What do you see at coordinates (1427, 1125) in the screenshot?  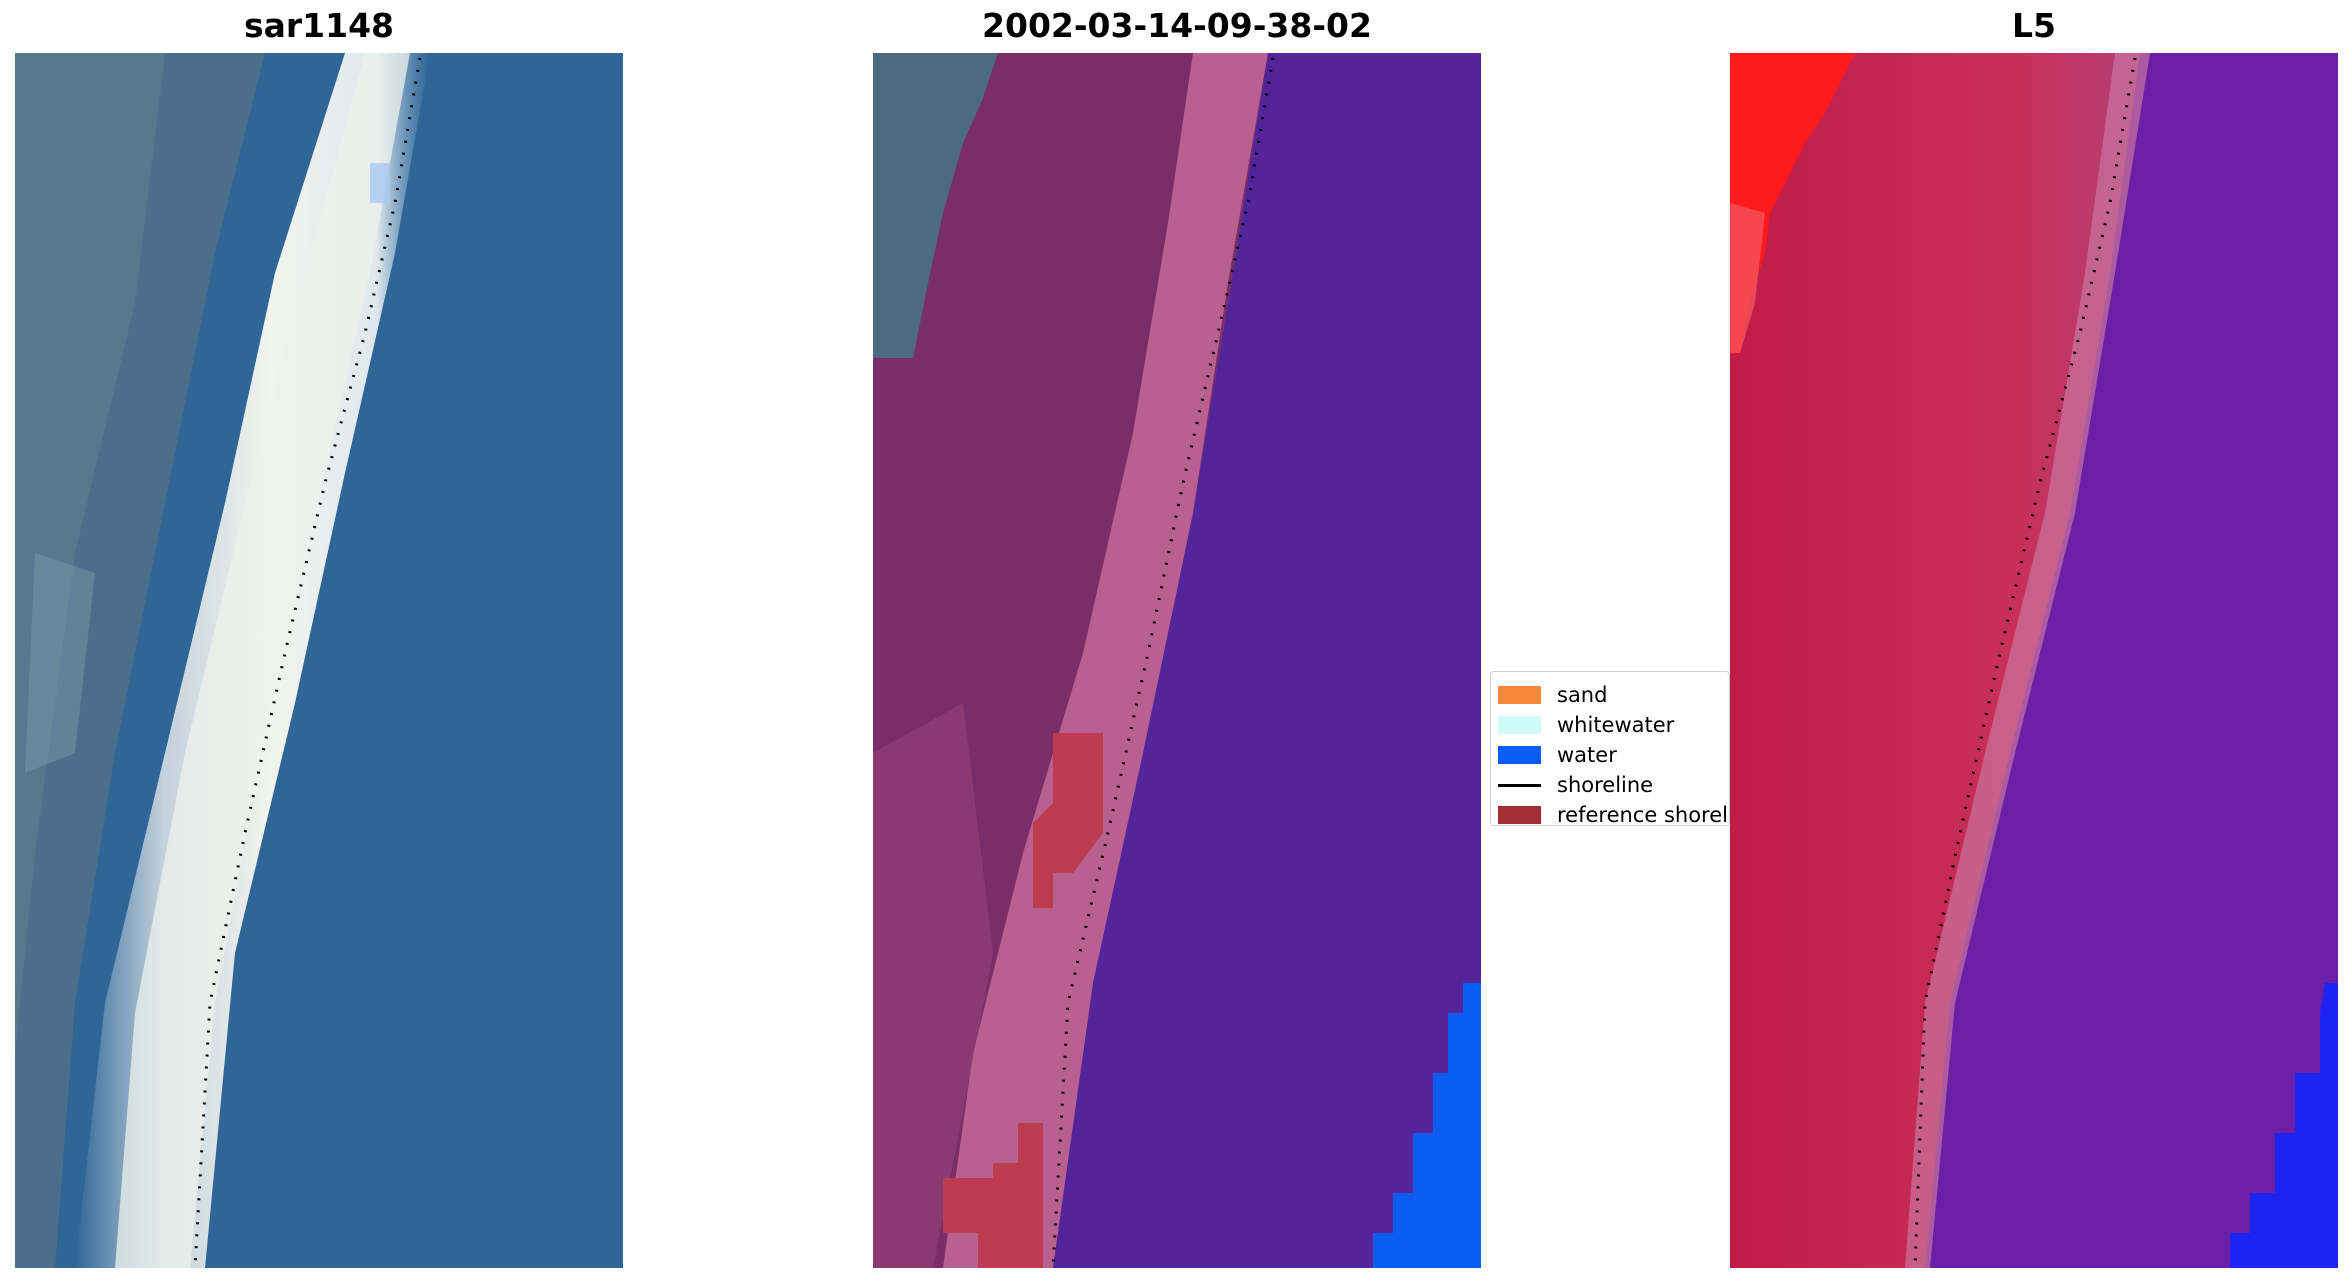 I see `water-class-patch` at bounding box center [1427, 1125].